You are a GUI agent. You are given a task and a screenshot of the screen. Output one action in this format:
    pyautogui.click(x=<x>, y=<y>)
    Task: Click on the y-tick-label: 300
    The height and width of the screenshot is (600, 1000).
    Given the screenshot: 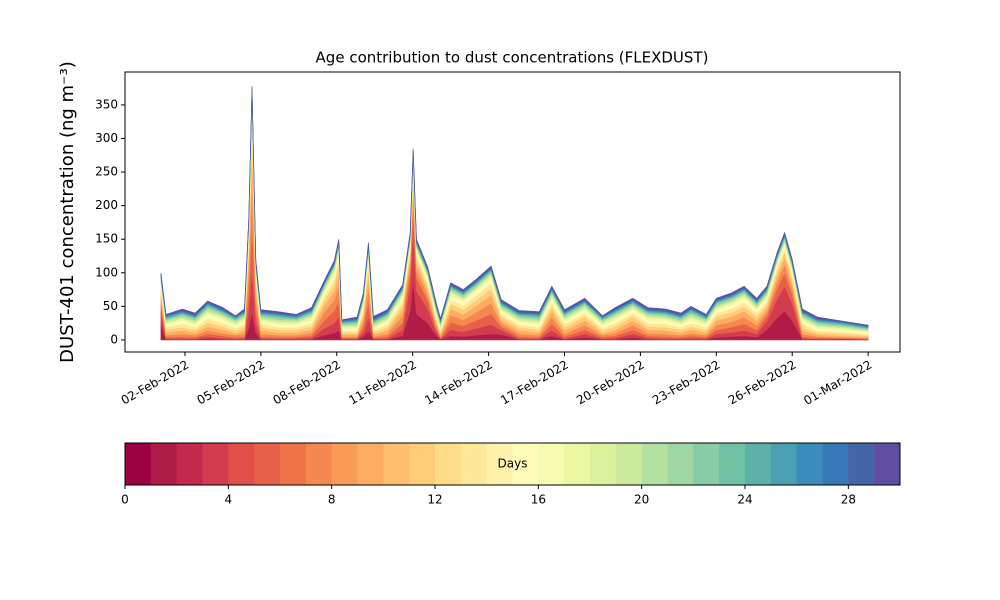 What is the action you would take?
    pyautogui.click(x=106, y=138)
    